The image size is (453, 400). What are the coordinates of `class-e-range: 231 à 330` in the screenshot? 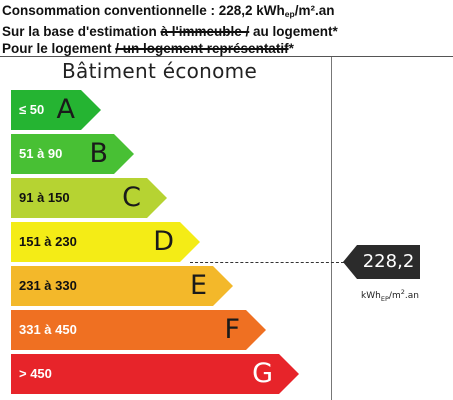 It's located at (48, 285).